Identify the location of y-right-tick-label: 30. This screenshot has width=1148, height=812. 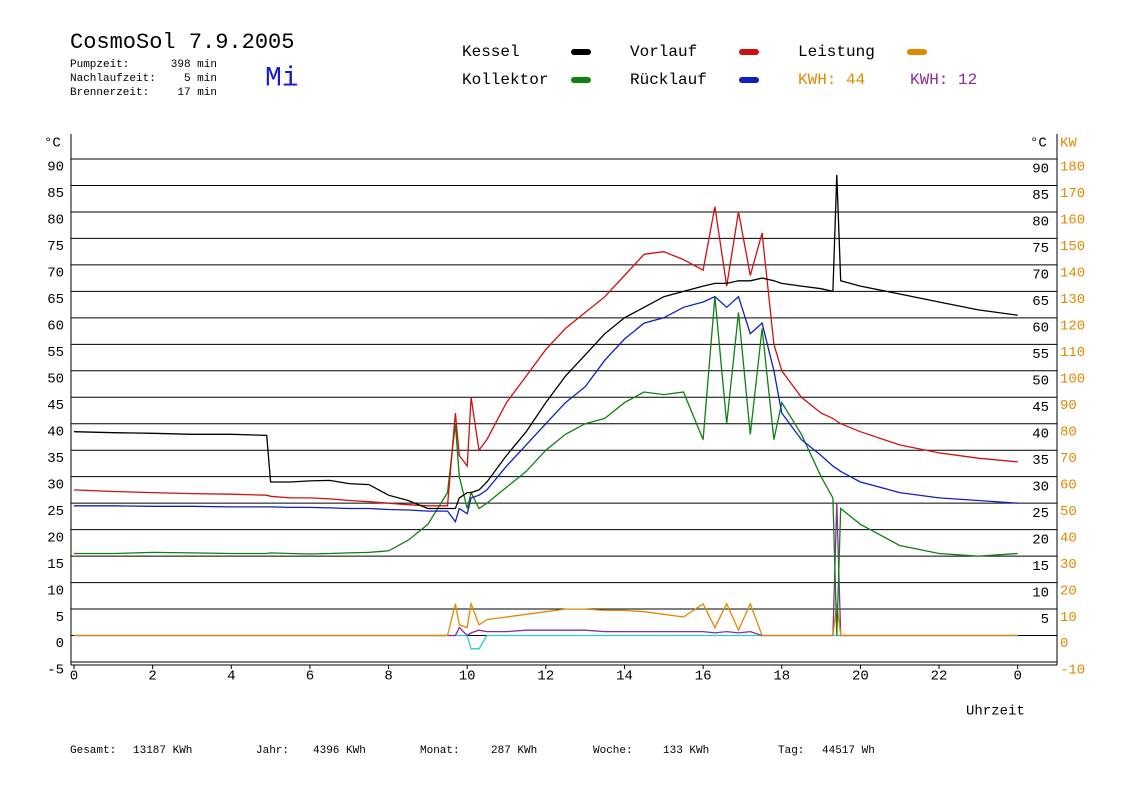
(1040, 487).